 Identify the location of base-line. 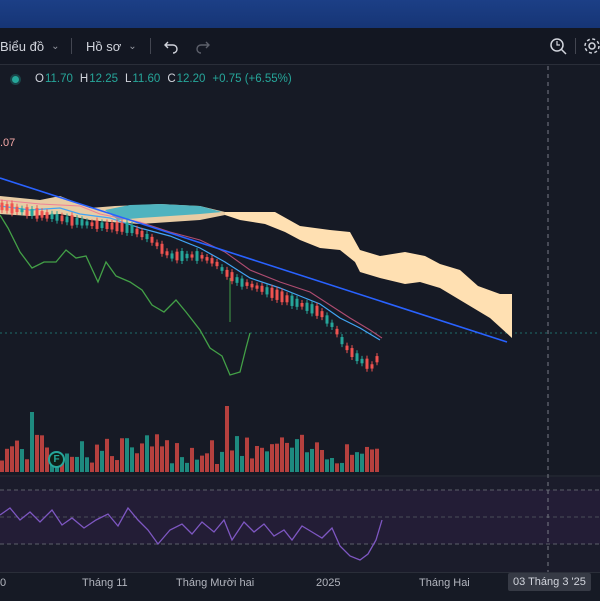
(191, 269).